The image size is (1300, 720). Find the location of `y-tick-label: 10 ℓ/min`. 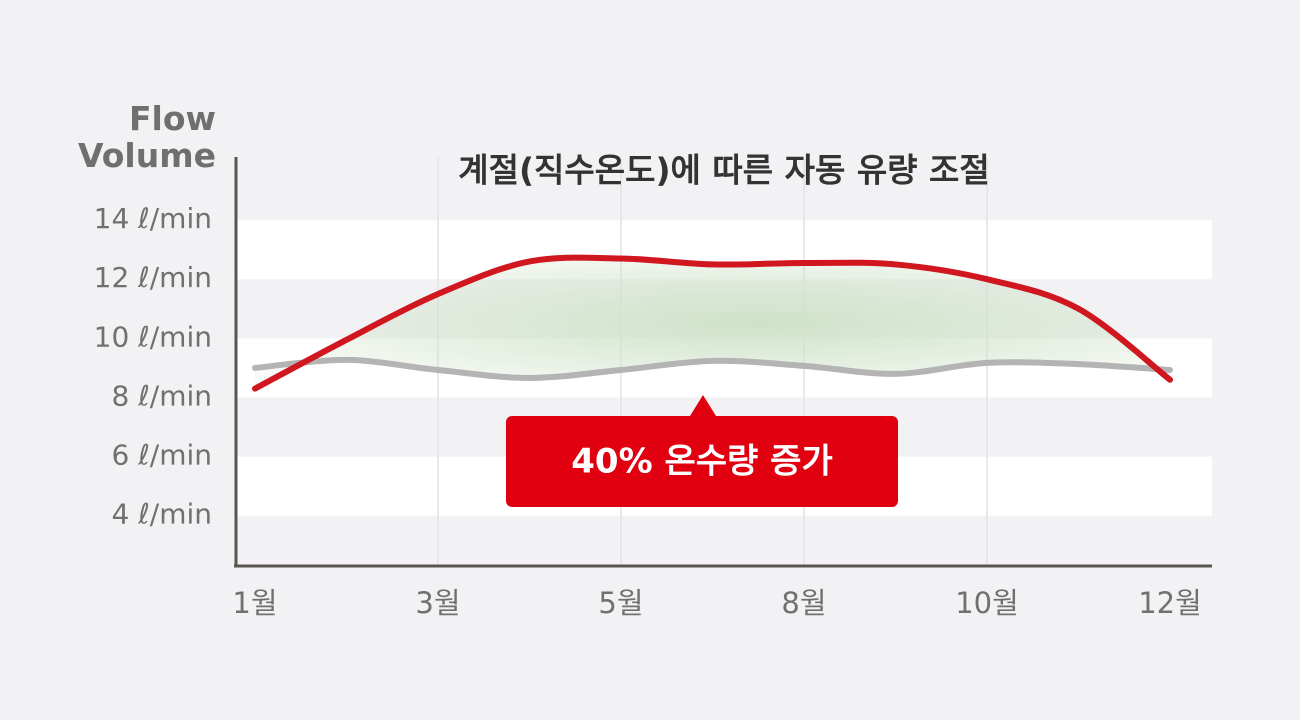

y-tick-label: 10 ℓ/min is located at coordinates (153, 336).